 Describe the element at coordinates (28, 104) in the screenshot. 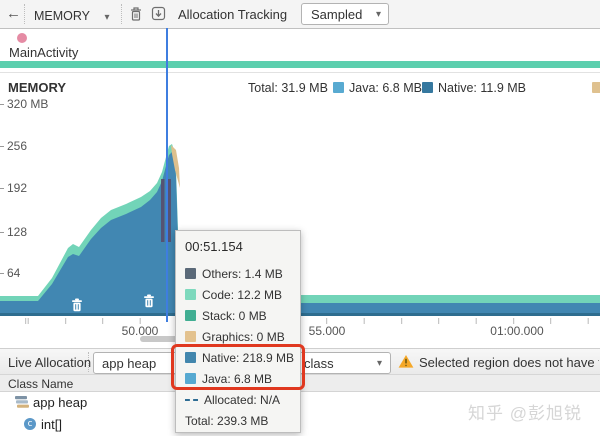

I see `y-tick-label: 320 MB` at that location.